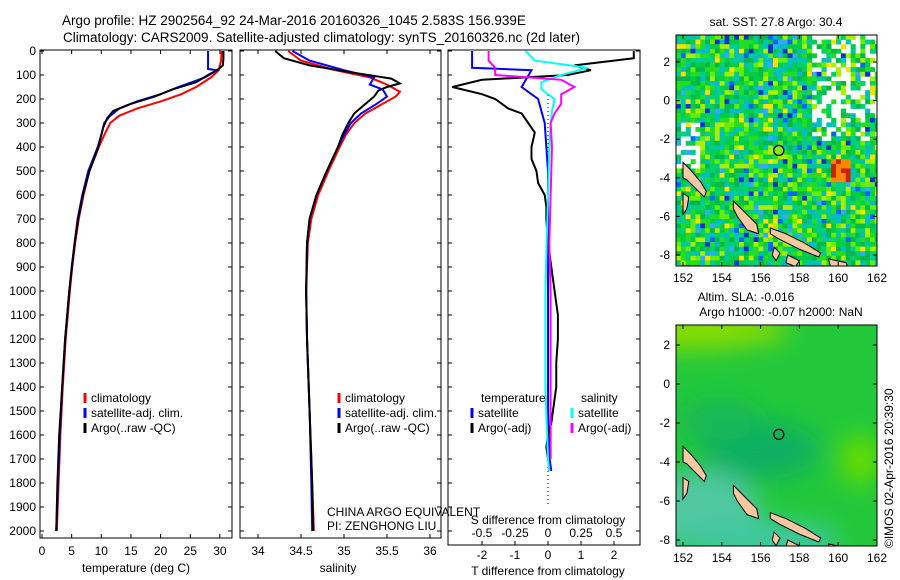 The width and height of the screenshot is (900, 580). Describe the element at coordinates (780, 312) in the screenshot. I see `argo-height-label: Argo h1000: -0.07 h2000: NaN` at that location.